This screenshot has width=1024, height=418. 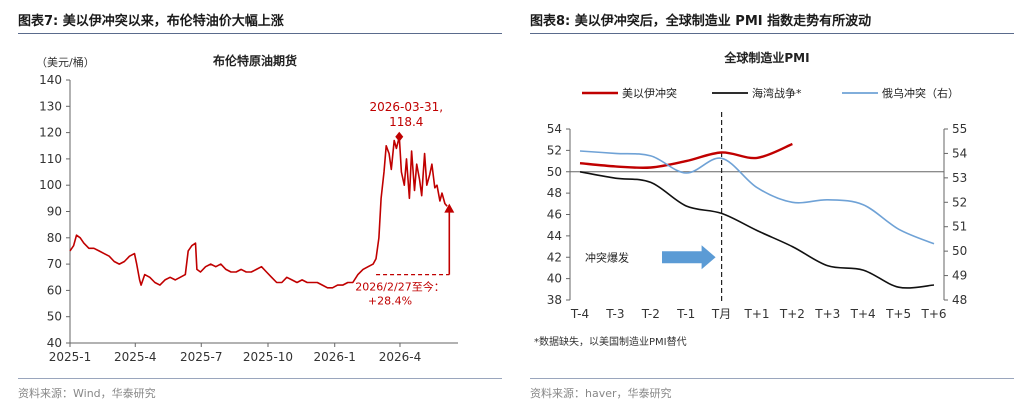 I want to click on left-y-tick-label: 46, so click(x=554, y=215).